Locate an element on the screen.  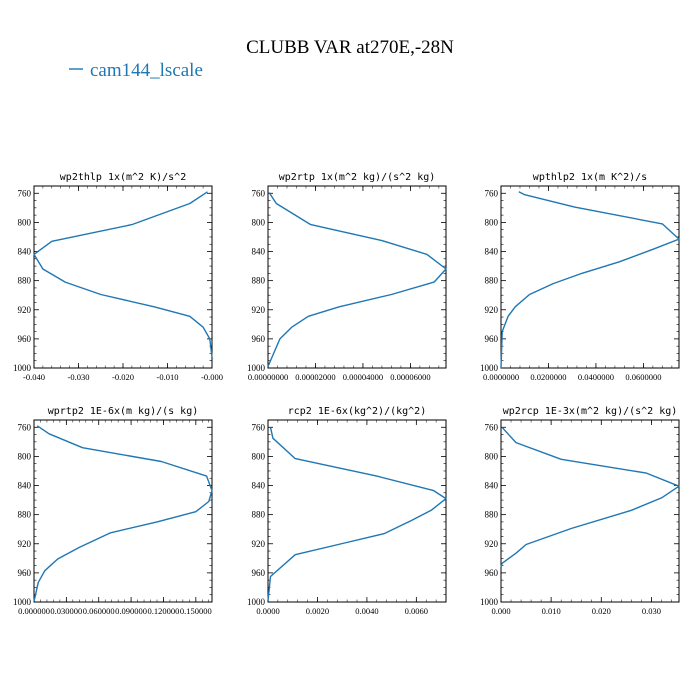
xtick-label: 0.120000 is located at coordinates (164, 611).